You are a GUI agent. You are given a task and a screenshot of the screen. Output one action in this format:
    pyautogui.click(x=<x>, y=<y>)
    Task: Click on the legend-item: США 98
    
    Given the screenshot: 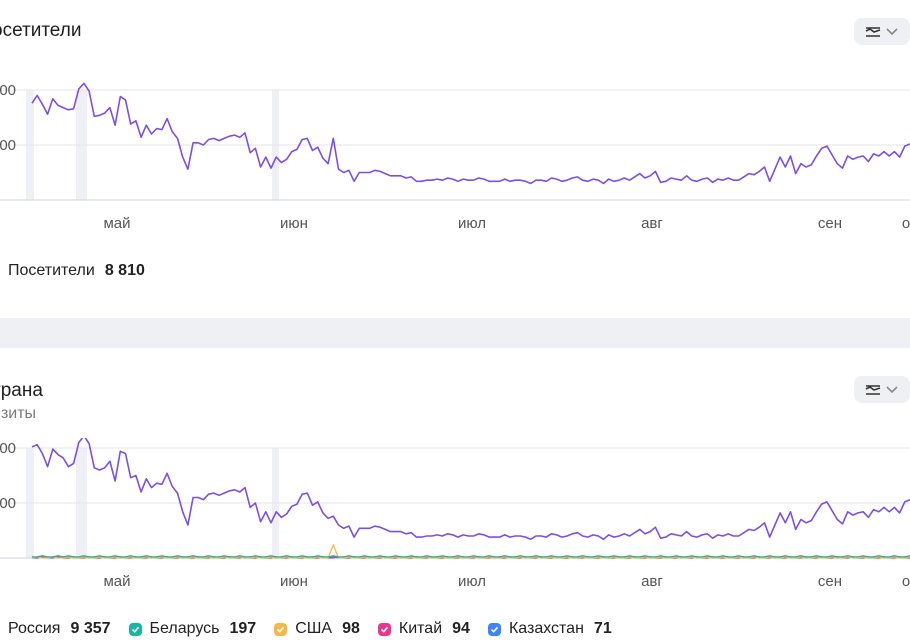 What is the action you would take?
    pyautogui.click(x=317, y=629)
    